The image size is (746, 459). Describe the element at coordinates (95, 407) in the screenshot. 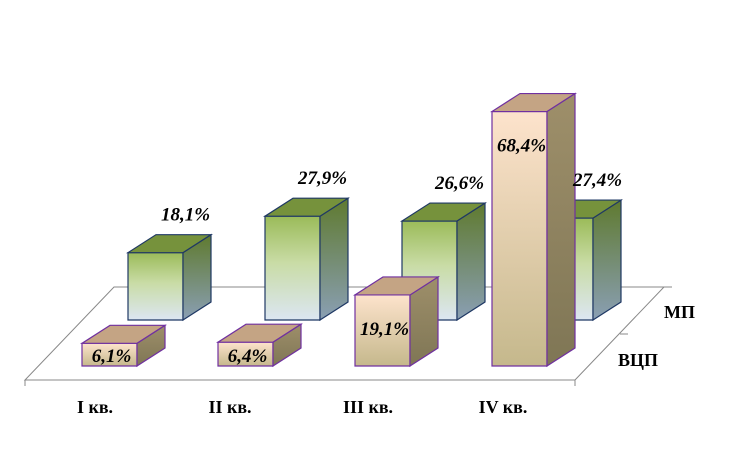

I see `category-label: I кв.` at that location.